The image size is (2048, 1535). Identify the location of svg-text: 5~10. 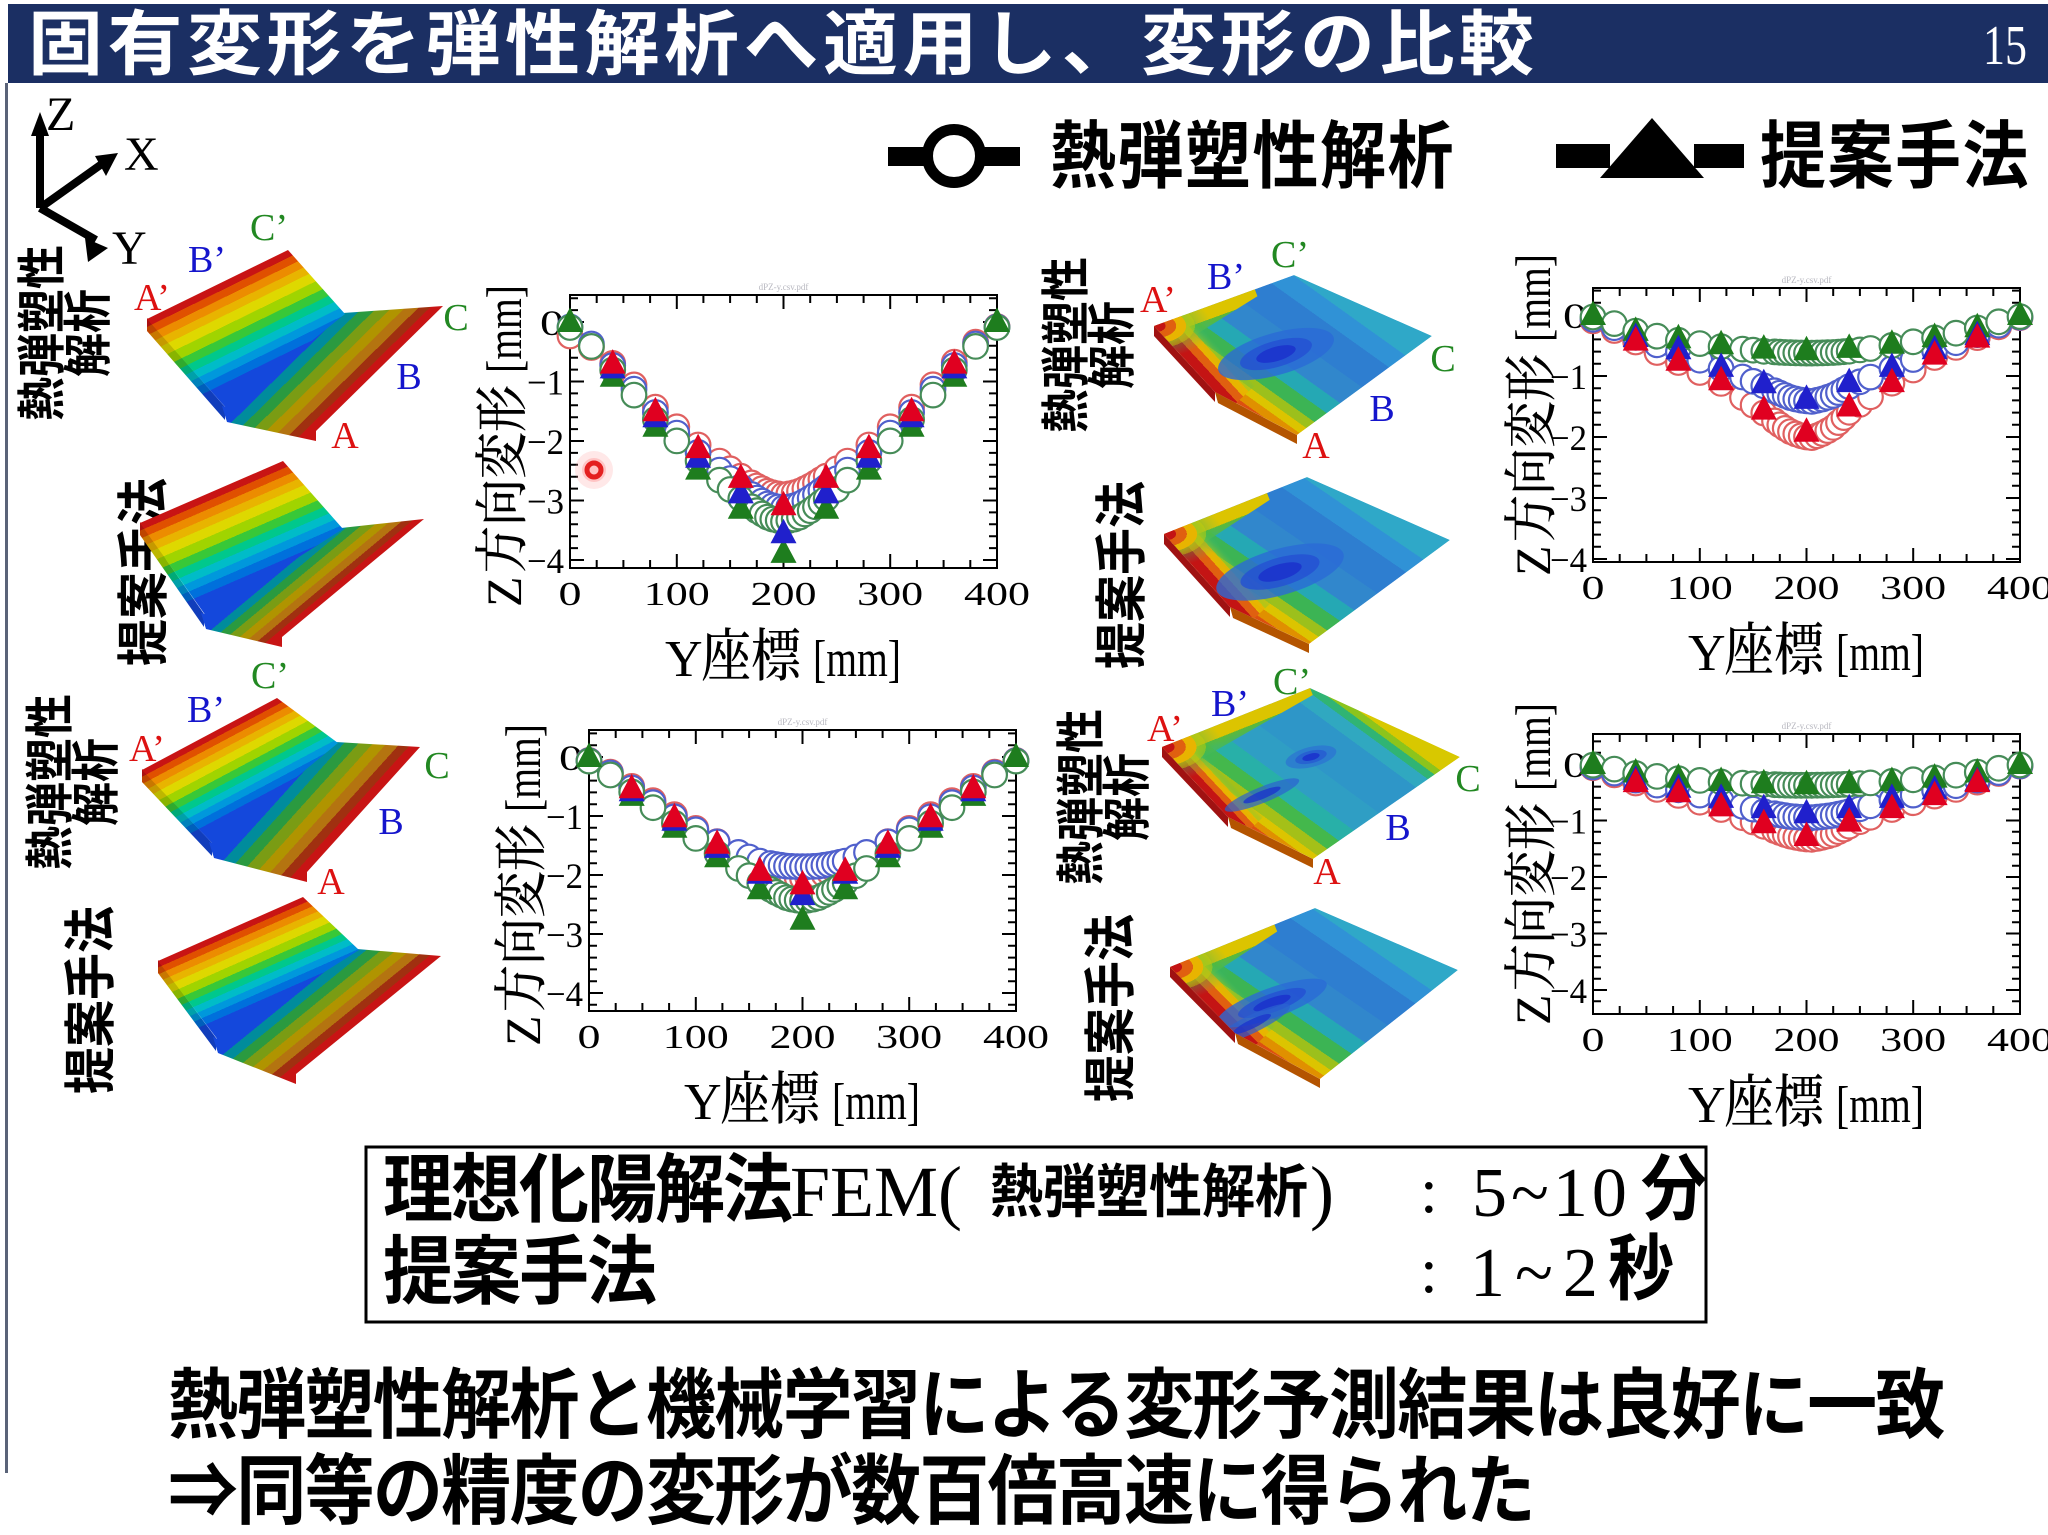
(1551, 1193).